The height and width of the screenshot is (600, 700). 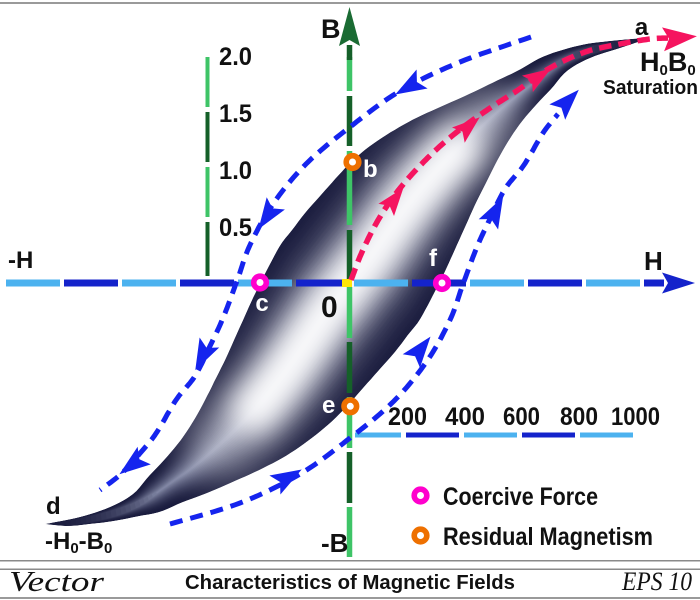 I want to click on svg-text: Vector, so click(x=57, y=582).